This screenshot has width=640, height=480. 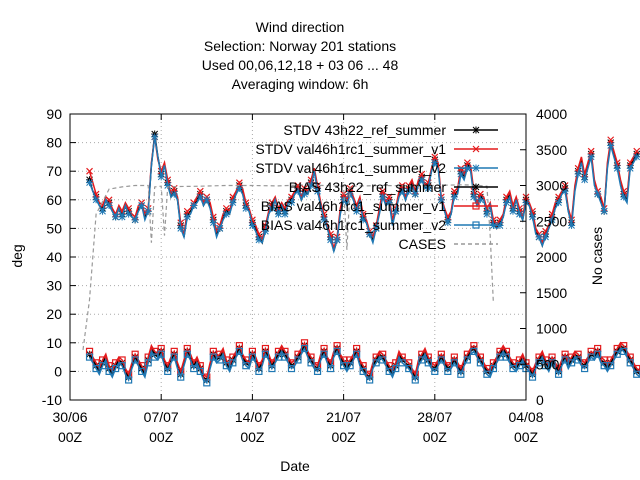 What do you see at coordinates (551, 329) in the screenshot?
I see `y2-tick-label: 1000` at bounding box center [551, 329].